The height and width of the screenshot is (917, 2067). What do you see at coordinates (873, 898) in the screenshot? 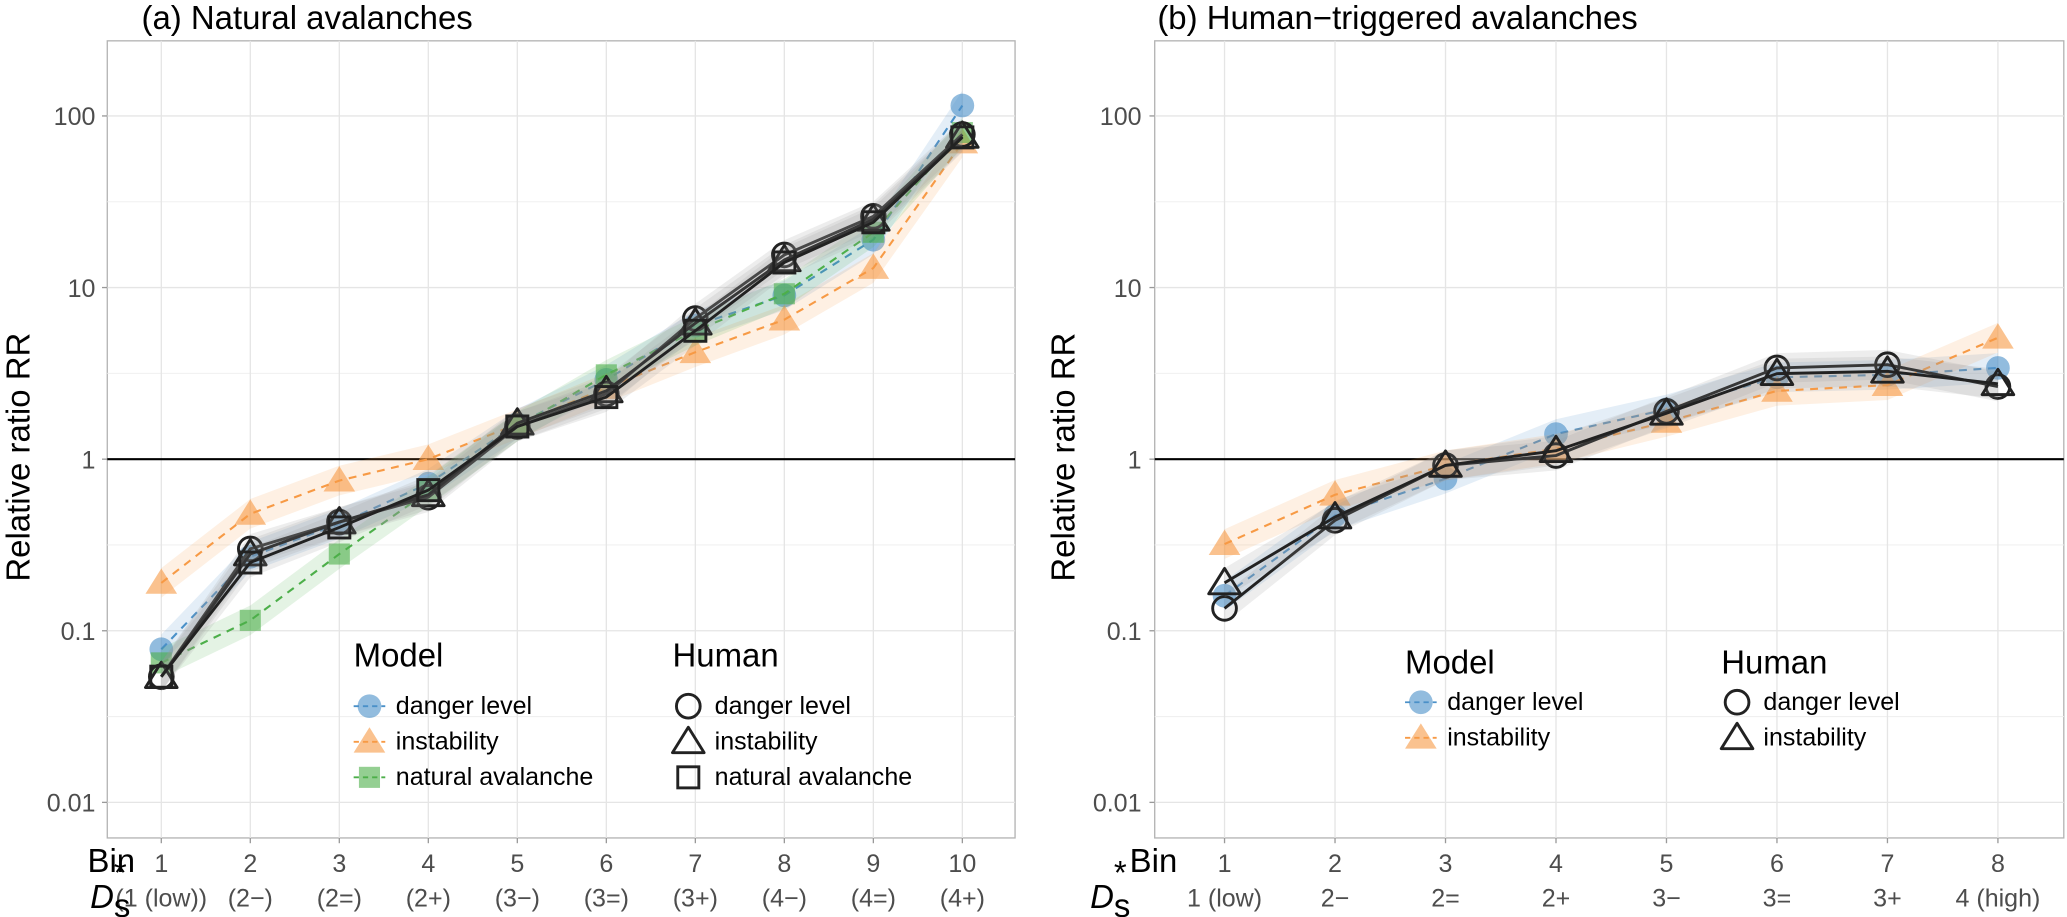
I see `x-tick-label-ds: (4=)` at bounding box center [873, 898].